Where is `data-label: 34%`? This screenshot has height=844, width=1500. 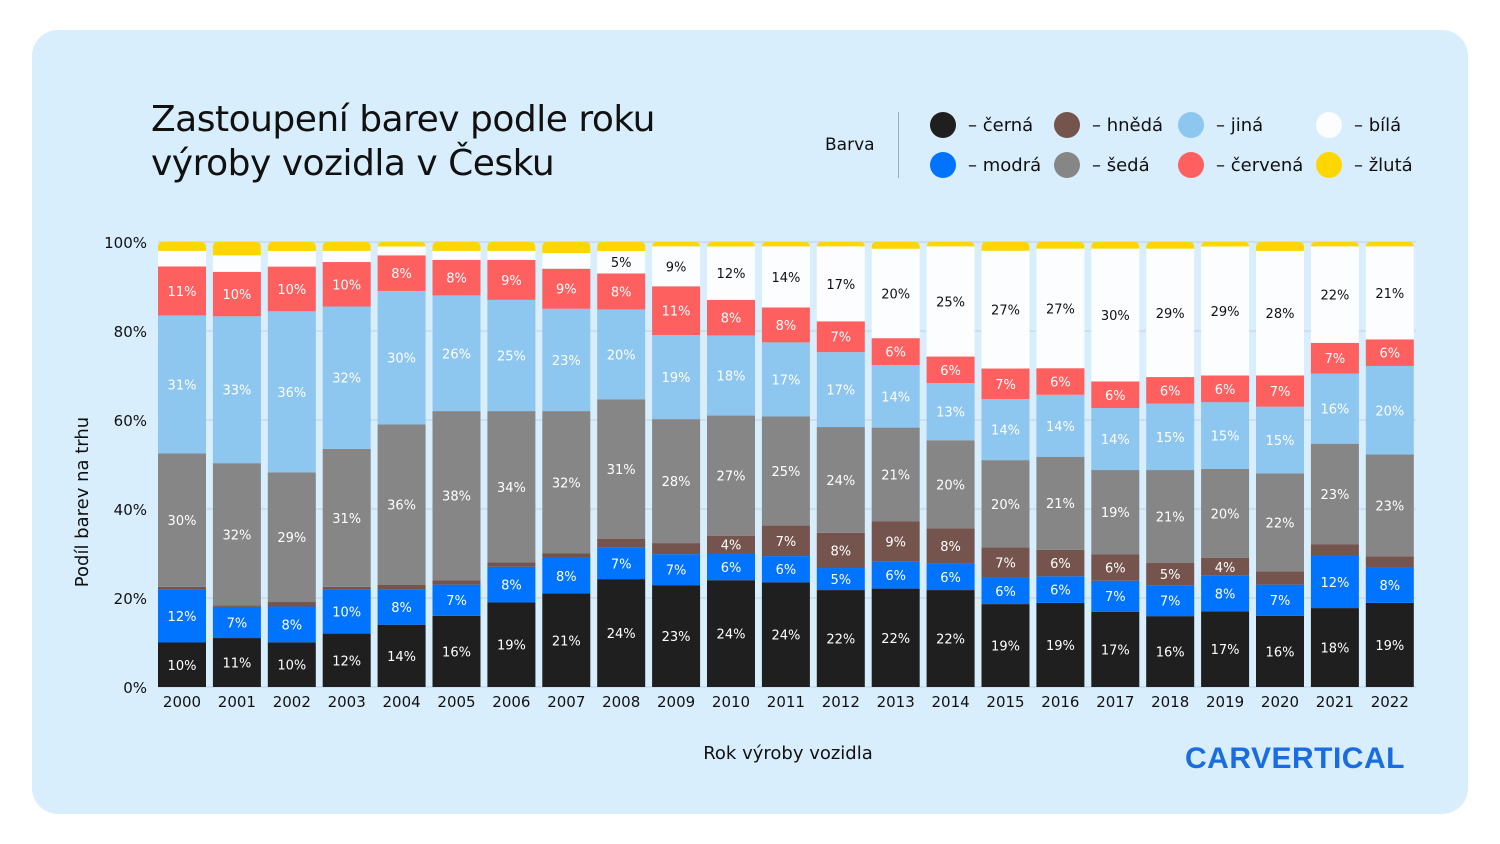
data-label: 34% is located at coordinates (511, 488).